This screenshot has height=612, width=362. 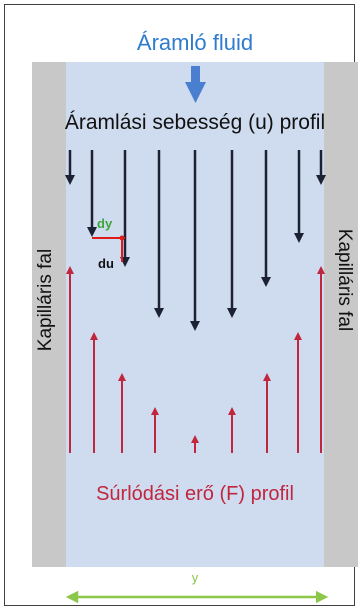 What do you see at coordinates (195, 42) in the screenshot?
I see `flow-title: Áramló fluid` at bounding box center [195, 42].